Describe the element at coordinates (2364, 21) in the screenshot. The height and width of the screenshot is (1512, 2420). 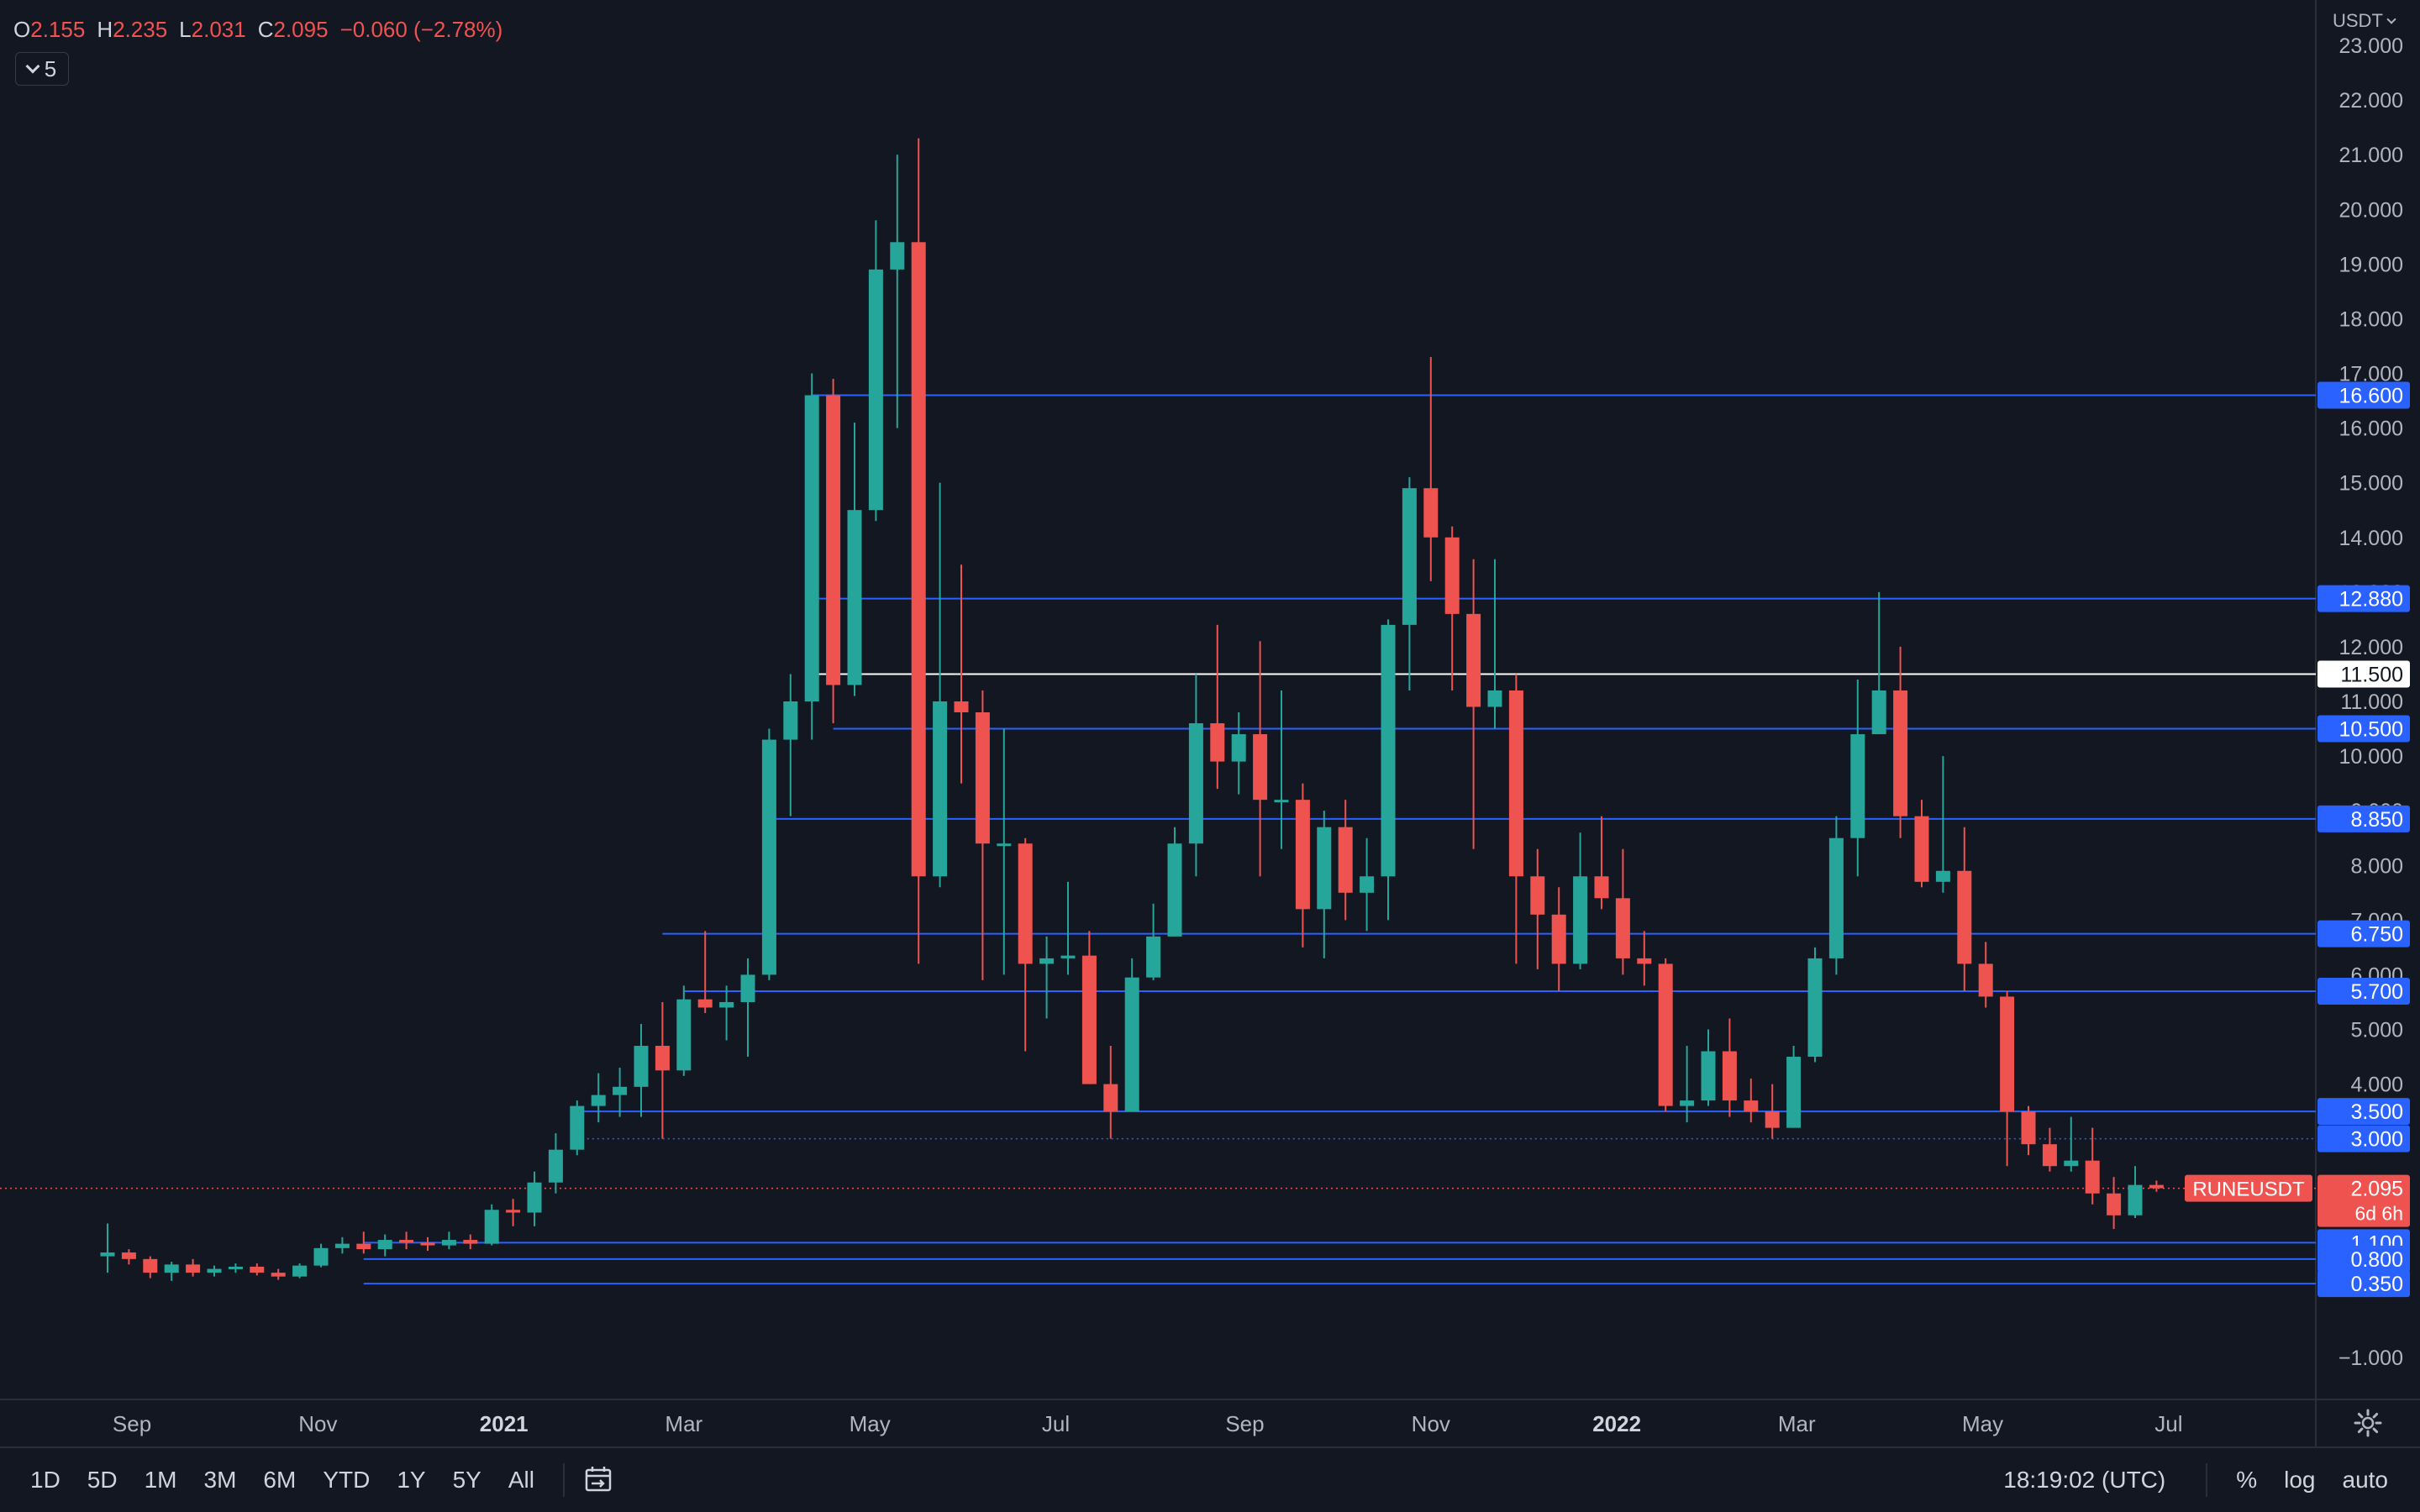
I see `currency-selector: USDT` at that location.